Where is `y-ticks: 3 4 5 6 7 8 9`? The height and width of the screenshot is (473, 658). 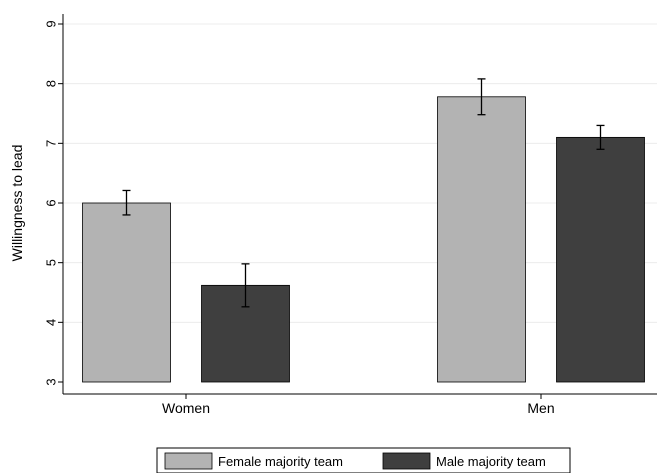
y-ticks: 3 4 5 6 7 8 9 is located at coordinates (53, 203).